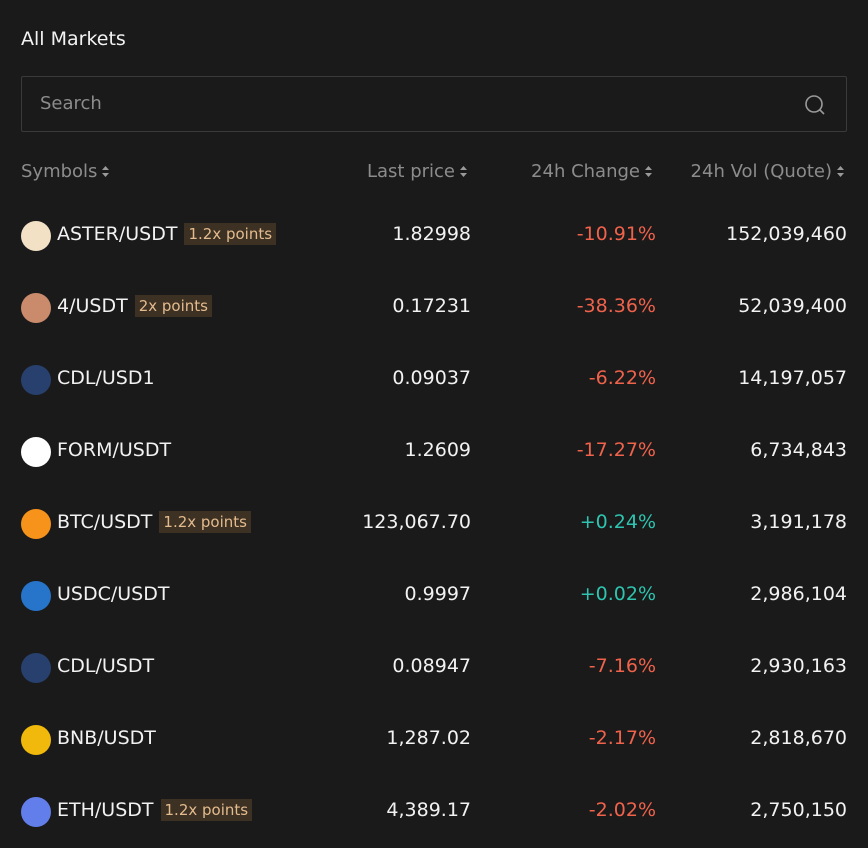  I want to click on market-row: USDC/USDT 0.9997 +0.02% 2,986,104, so click(434, 596).